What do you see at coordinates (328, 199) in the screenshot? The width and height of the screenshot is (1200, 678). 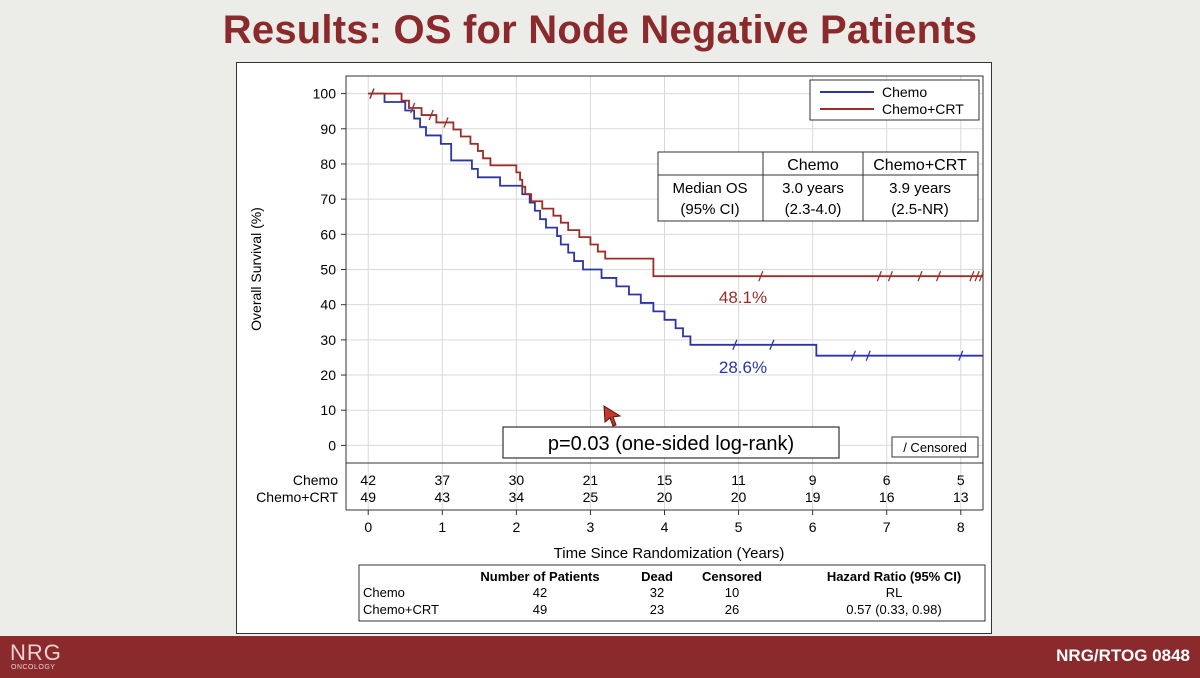 I see `y-tick-label-70: 70` at bounding box center [328, 199].